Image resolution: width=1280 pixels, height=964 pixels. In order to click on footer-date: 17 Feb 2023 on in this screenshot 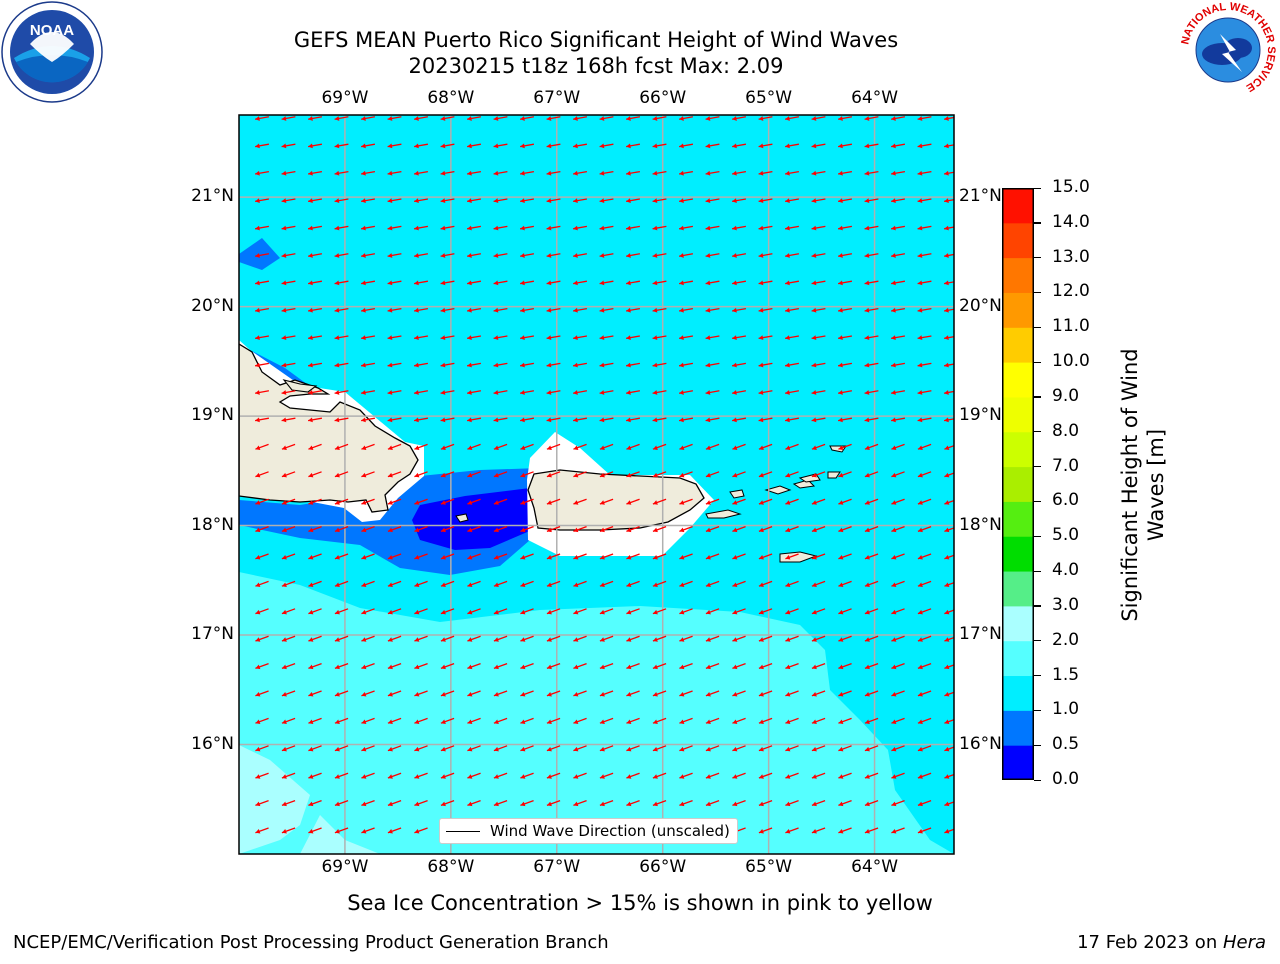, I will do `click(1150, 942)`.